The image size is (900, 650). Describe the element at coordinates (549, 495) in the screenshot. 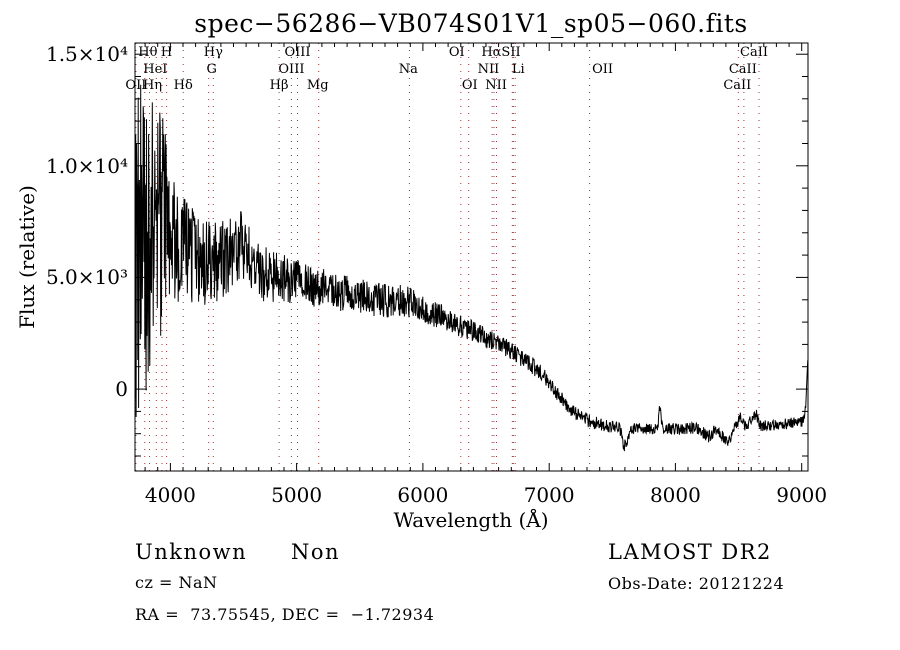

I see `x-tick-label-7000: 7000` at that location.